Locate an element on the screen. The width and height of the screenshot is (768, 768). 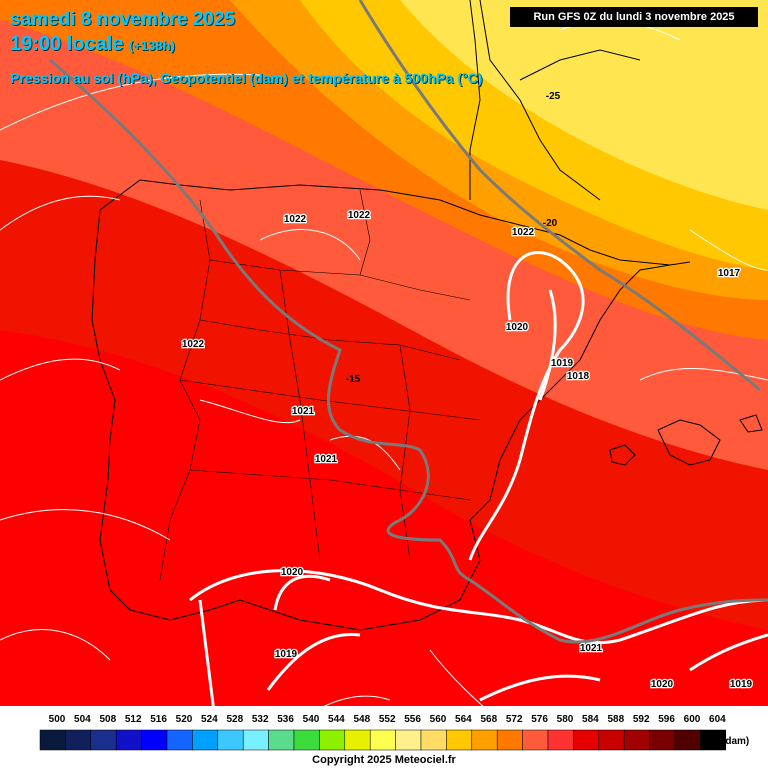
legend-value: 552 is located at coordinates (387, 719).